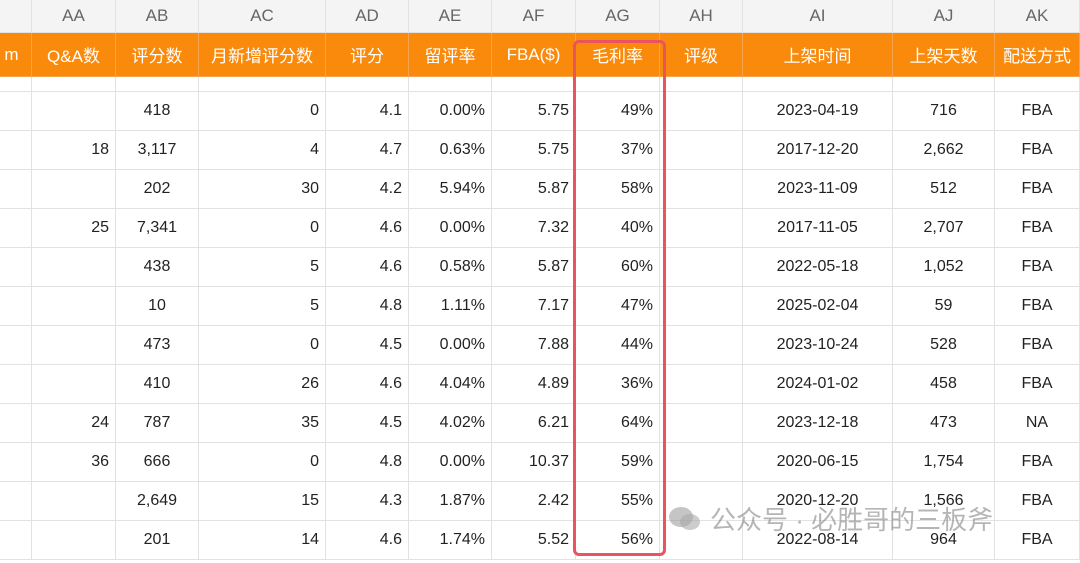 The image size is (1080, 563). I want to click on cell: 4.6, so click(367, 267).